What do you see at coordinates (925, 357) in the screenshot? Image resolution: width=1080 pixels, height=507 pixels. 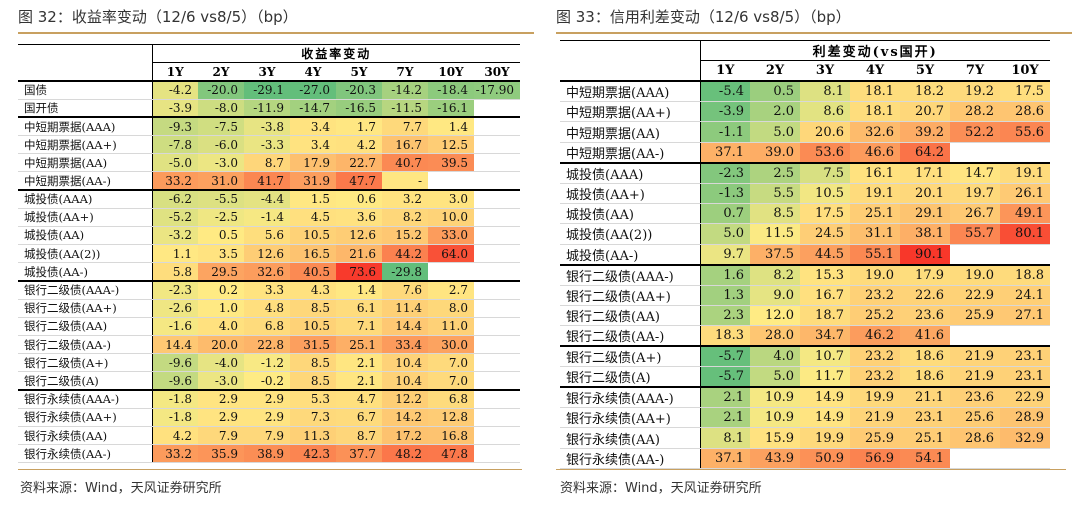 I see `table-cell: 18.6` at bounding box center [925, 357].